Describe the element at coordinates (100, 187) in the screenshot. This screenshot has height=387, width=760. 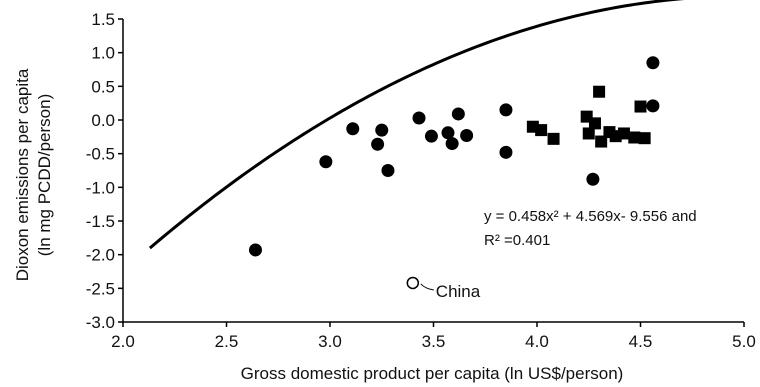
I see `y-tick-label: -1.0` at that location.